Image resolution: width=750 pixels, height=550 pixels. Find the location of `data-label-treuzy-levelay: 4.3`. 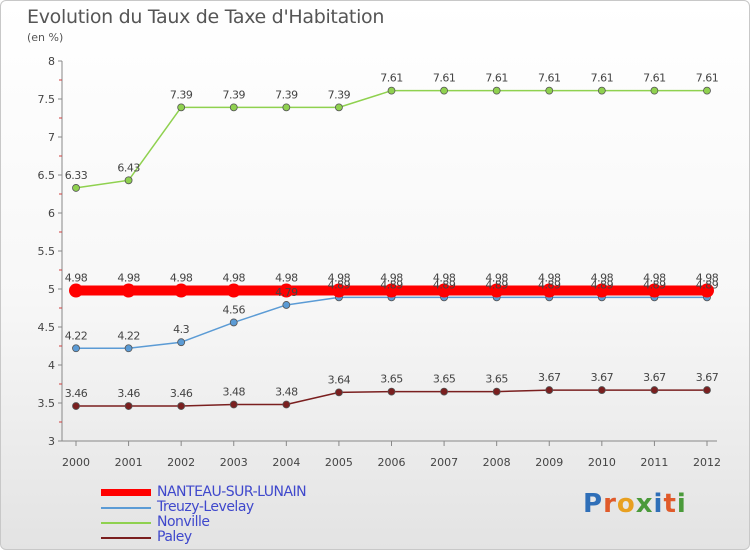

data-label-treuzy-levelay: 4.3 is located at coordinates (181, 329).